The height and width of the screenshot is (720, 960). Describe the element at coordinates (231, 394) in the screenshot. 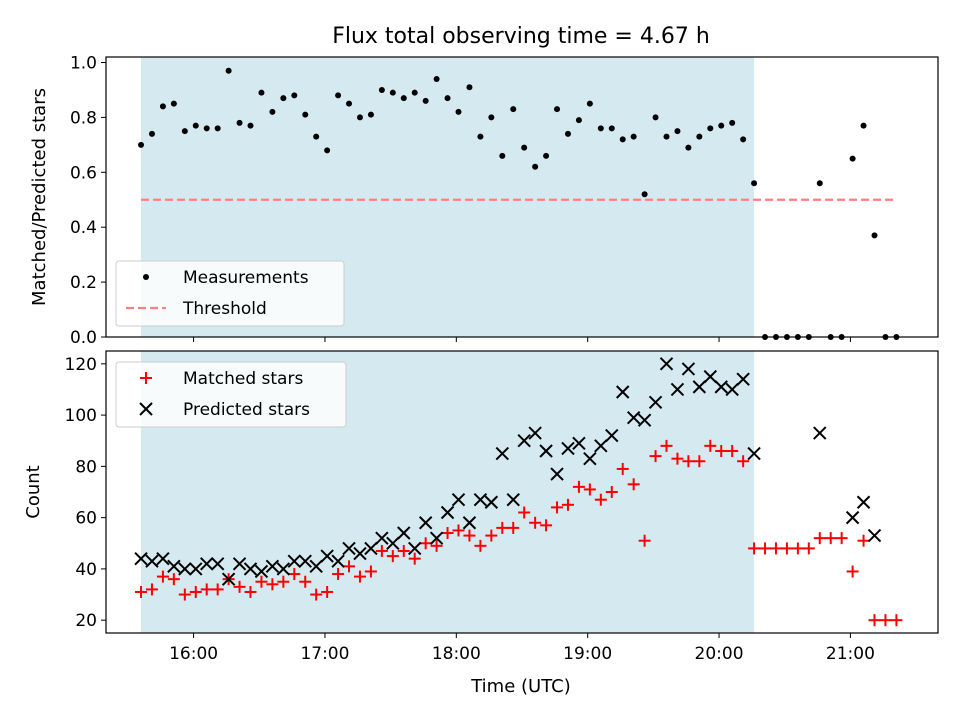

I see `legend: Matched stars Predicted stars` at that location.